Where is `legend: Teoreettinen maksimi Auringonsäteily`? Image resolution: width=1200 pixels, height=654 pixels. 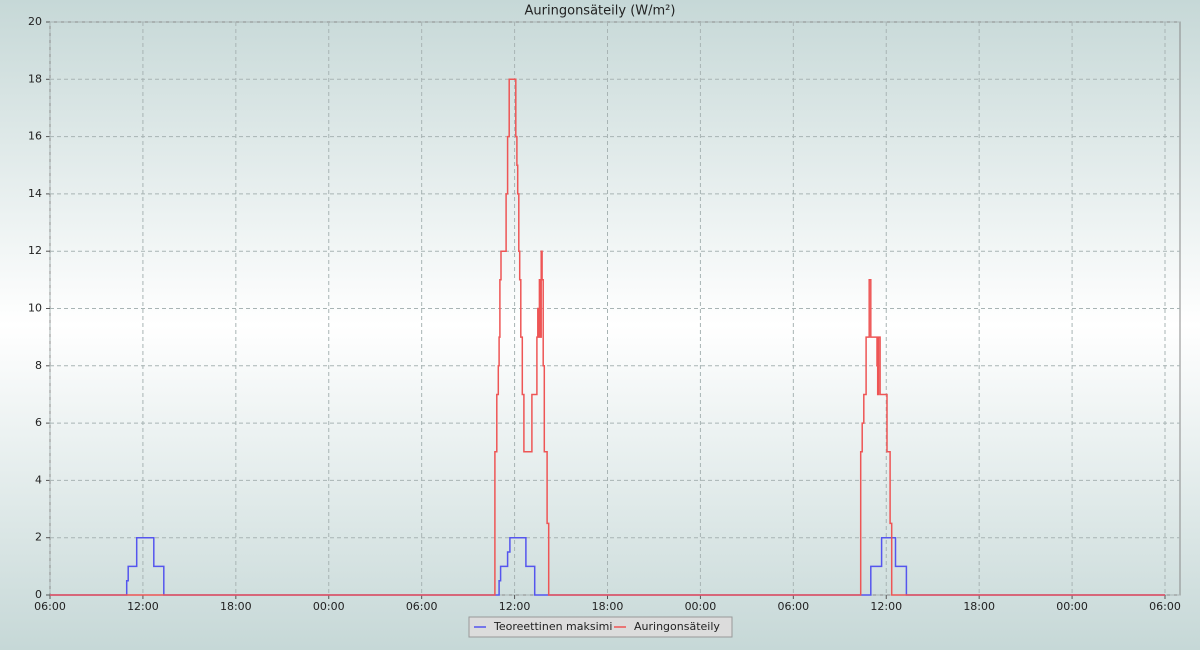 legend: Teoreettinen maksimi Auringonsäteily is located at coordinates (600, 627).